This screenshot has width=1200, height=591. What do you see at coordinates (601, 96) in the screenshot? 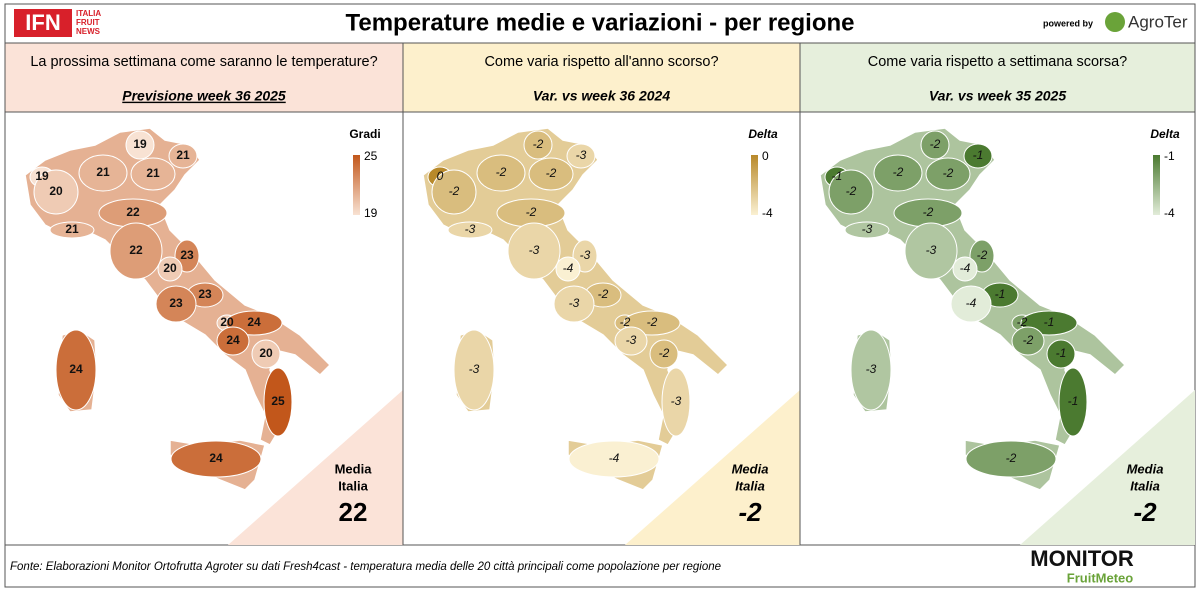
I see `subtitle: Var. vs week 36 2024` at bounding box center [601, 96].